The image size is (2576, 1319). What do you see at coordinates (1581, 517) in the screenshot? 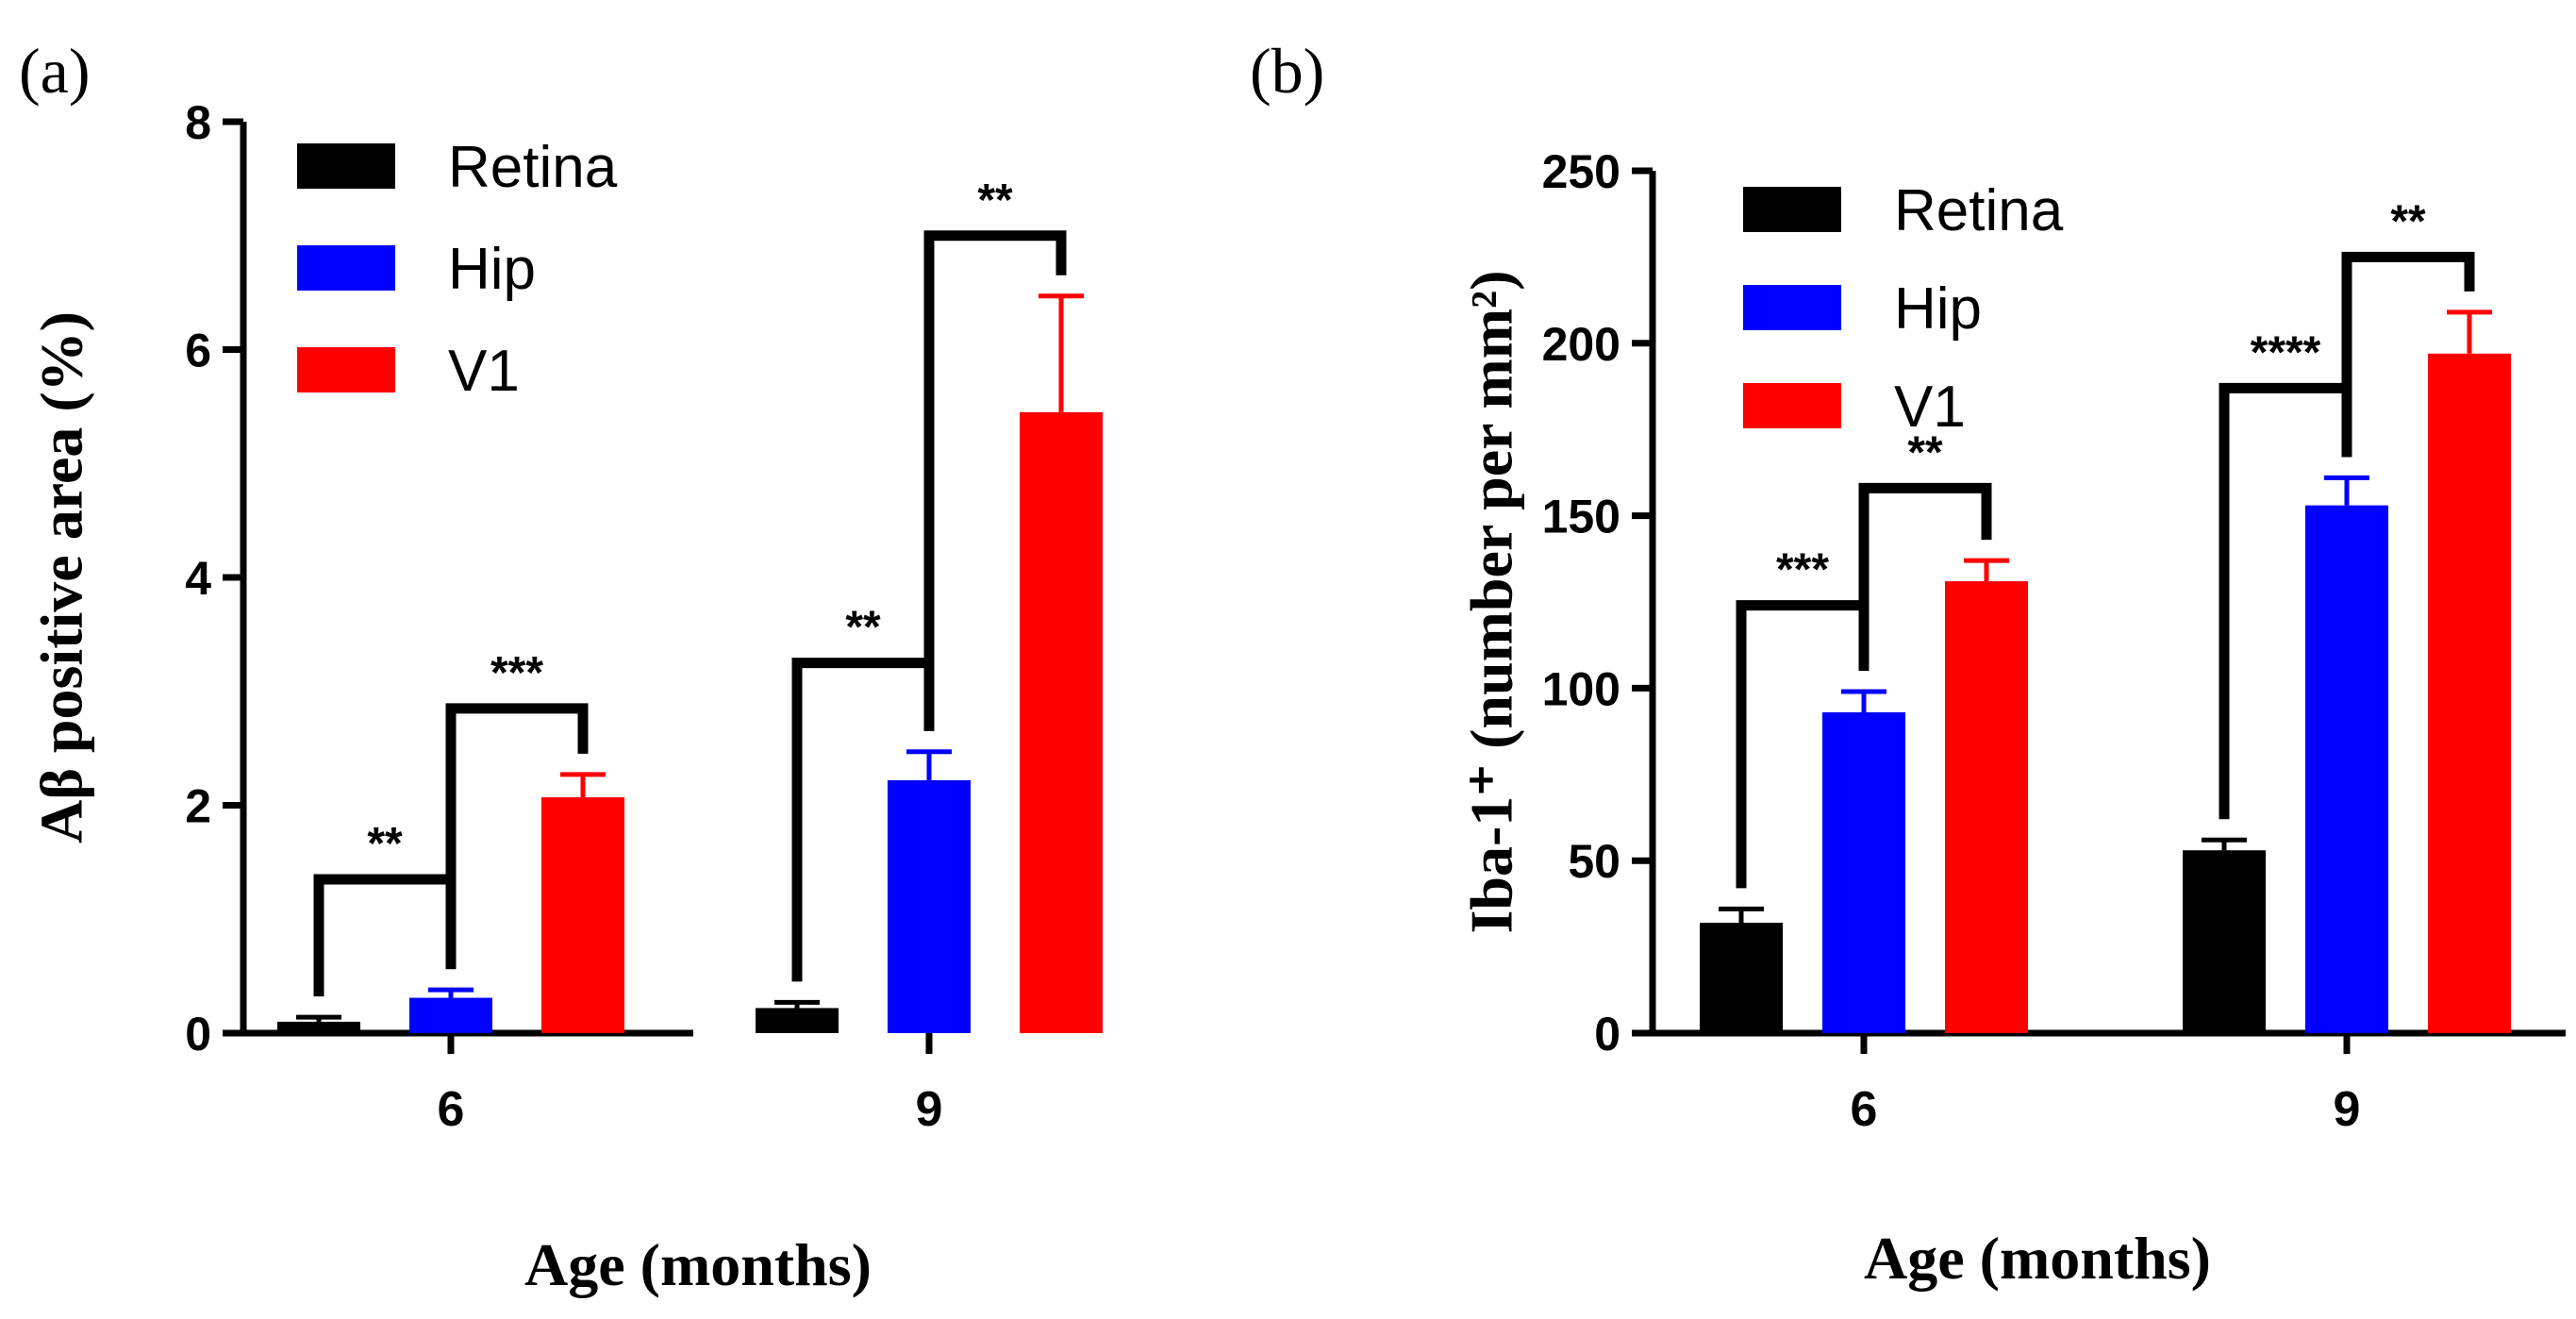
I see `y-tick-label: 150` at bounding box center [1581, 517].